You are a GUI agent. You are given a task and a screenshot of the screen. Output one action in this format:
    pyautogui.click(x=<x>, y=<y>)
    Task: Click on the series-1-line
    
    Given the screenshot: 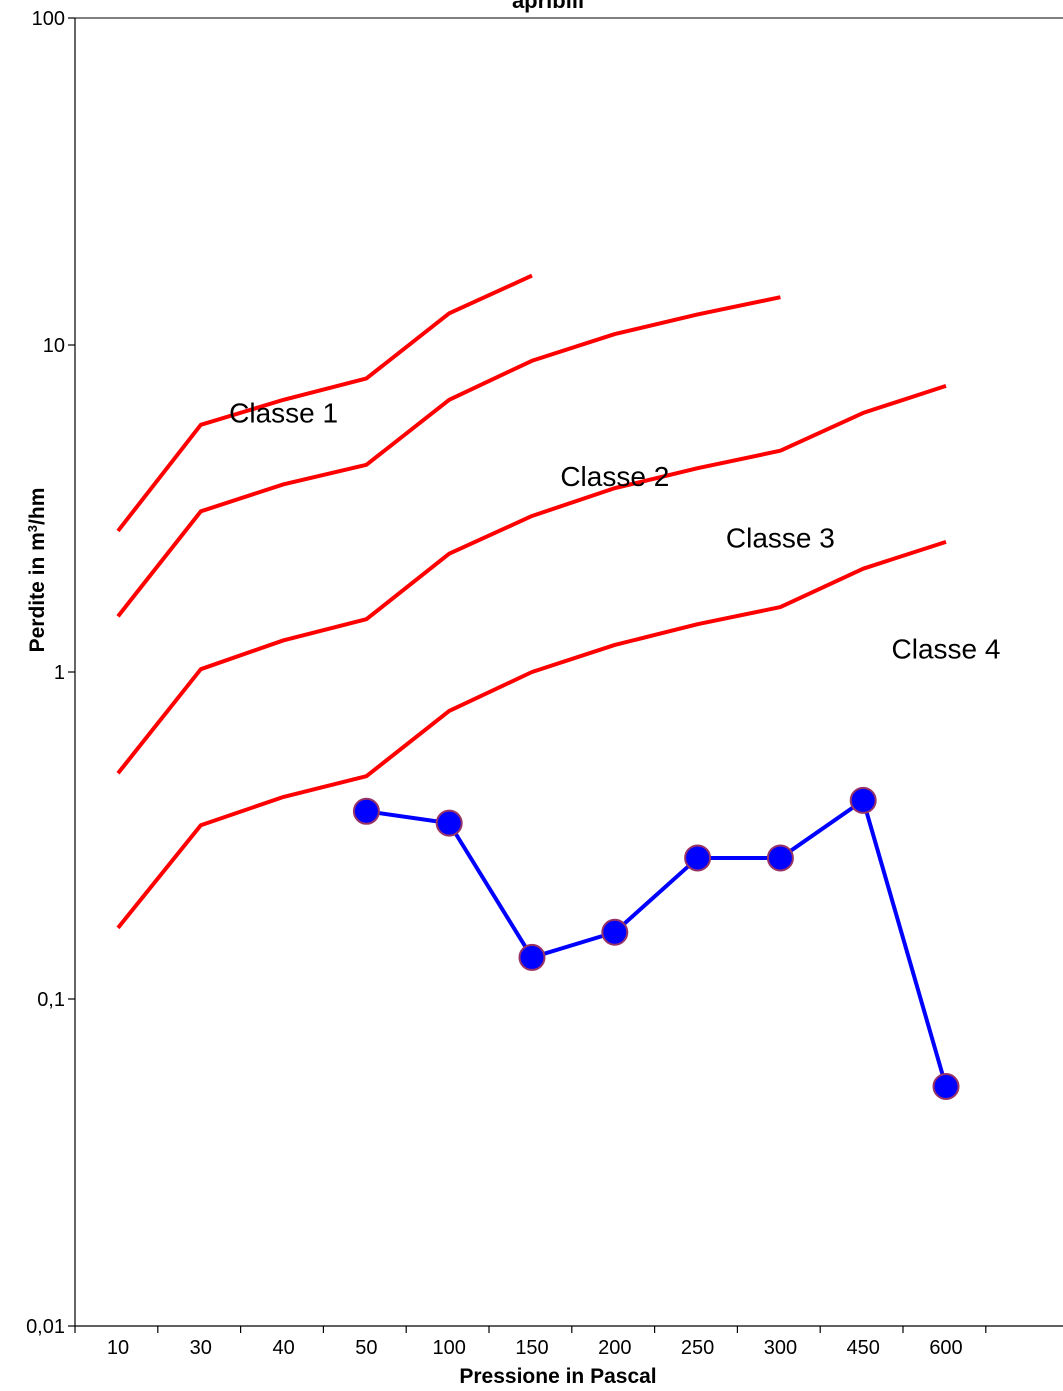 What is the action you would take?
    pyautogui.click(x=324, y=403)
    